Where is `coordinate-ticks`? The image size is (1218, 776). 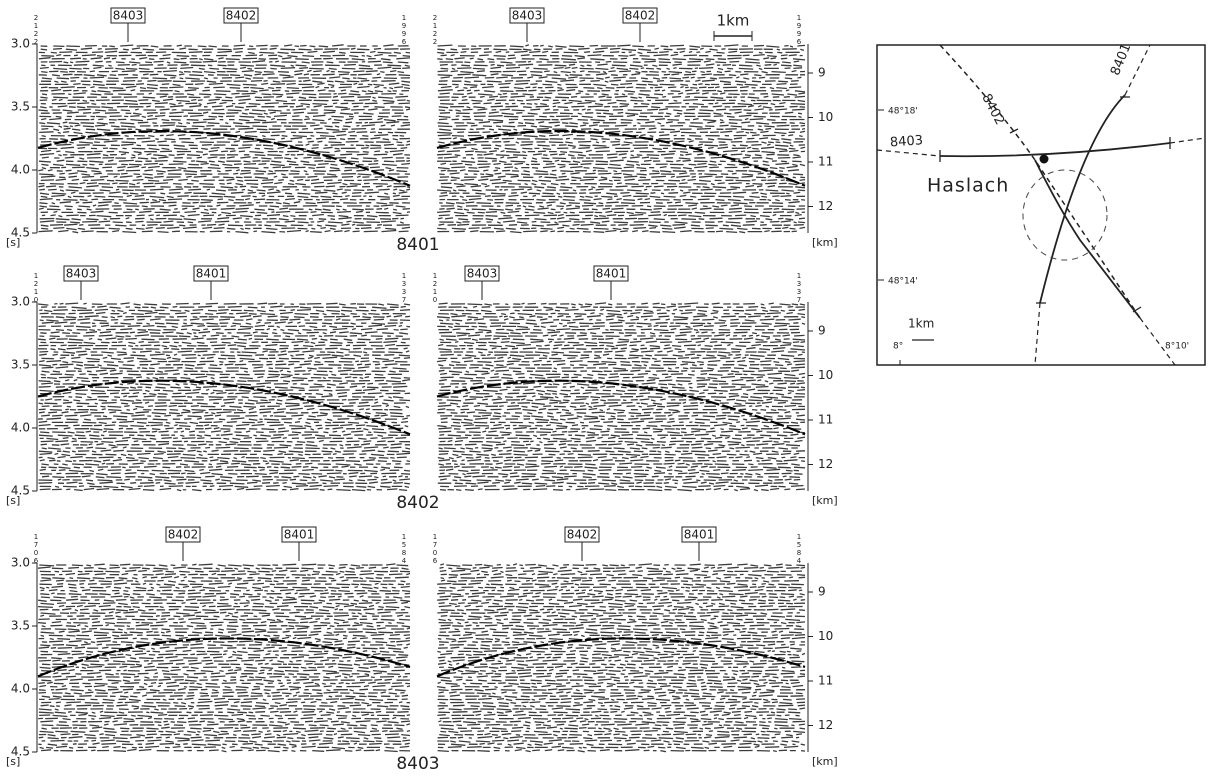
coordinate-ticks is located at coordinates (889, 237).